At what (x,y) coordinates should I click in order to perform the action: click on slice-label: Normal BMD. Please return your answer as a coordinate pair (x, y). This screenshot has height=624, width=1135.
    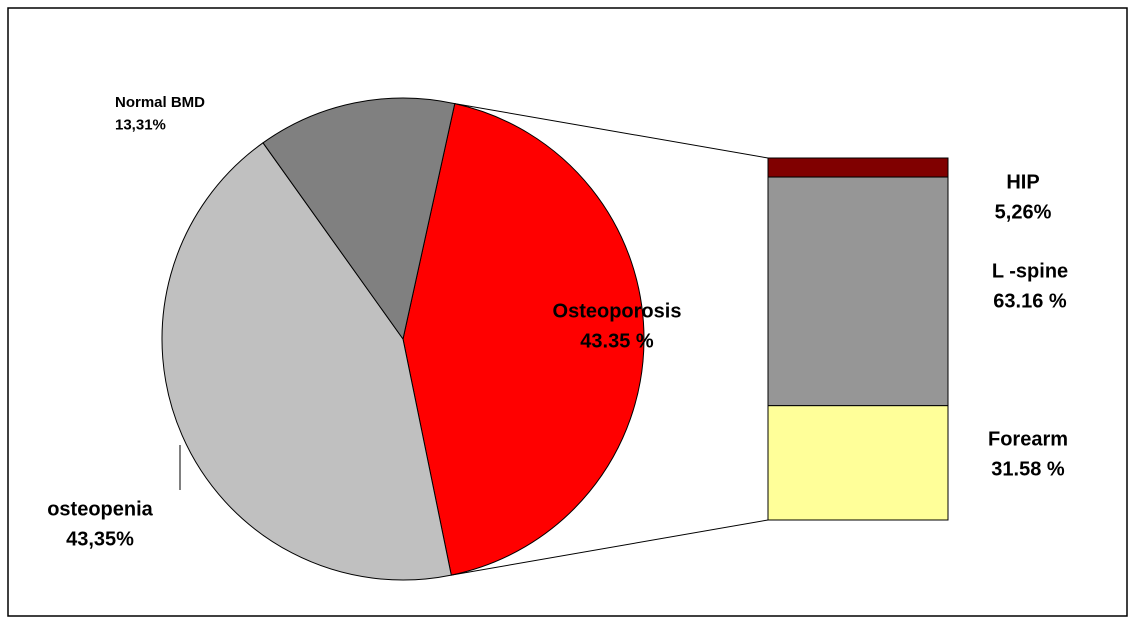
    Looking at the image, I should click on (160, 102).